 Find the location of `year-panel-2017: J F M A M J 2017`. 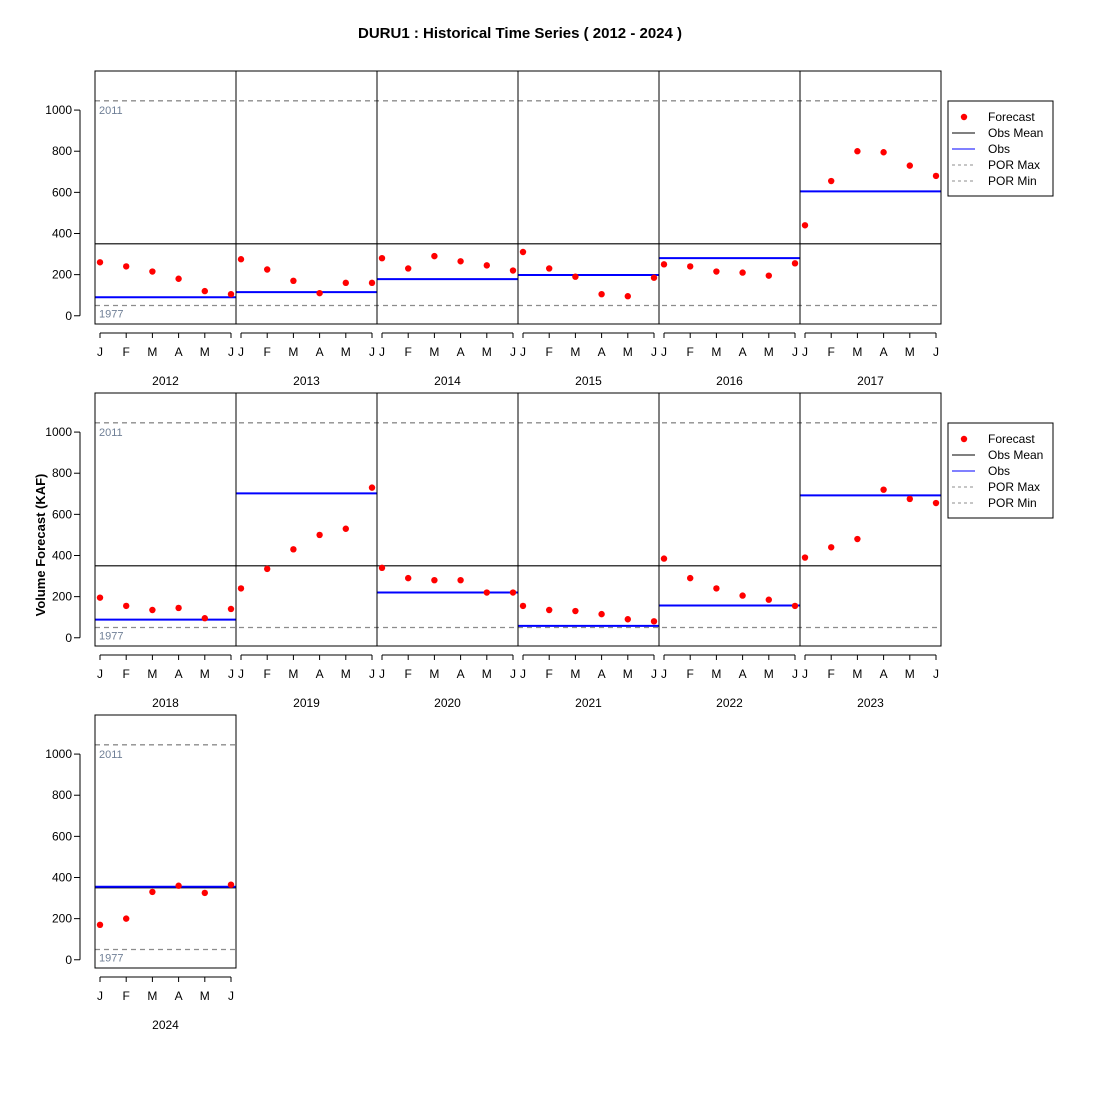

year-panel-2017: J F M A M J 2017 is located at coordinates (870, 229).